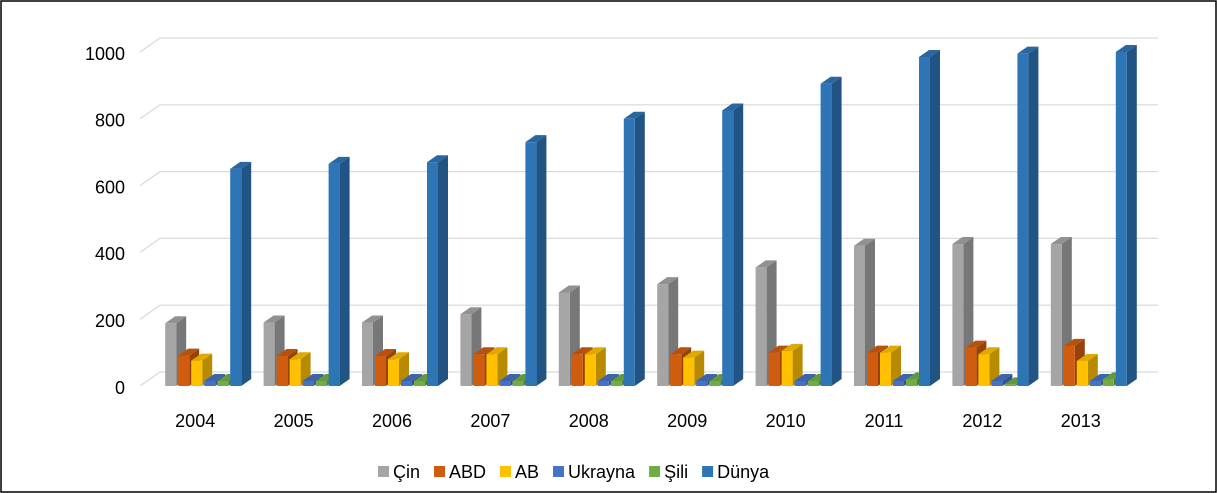 Image resolution: width=1217 pixels, height=493 pixels. I want to click on x-tick-label: 2004, so click(195, 421).